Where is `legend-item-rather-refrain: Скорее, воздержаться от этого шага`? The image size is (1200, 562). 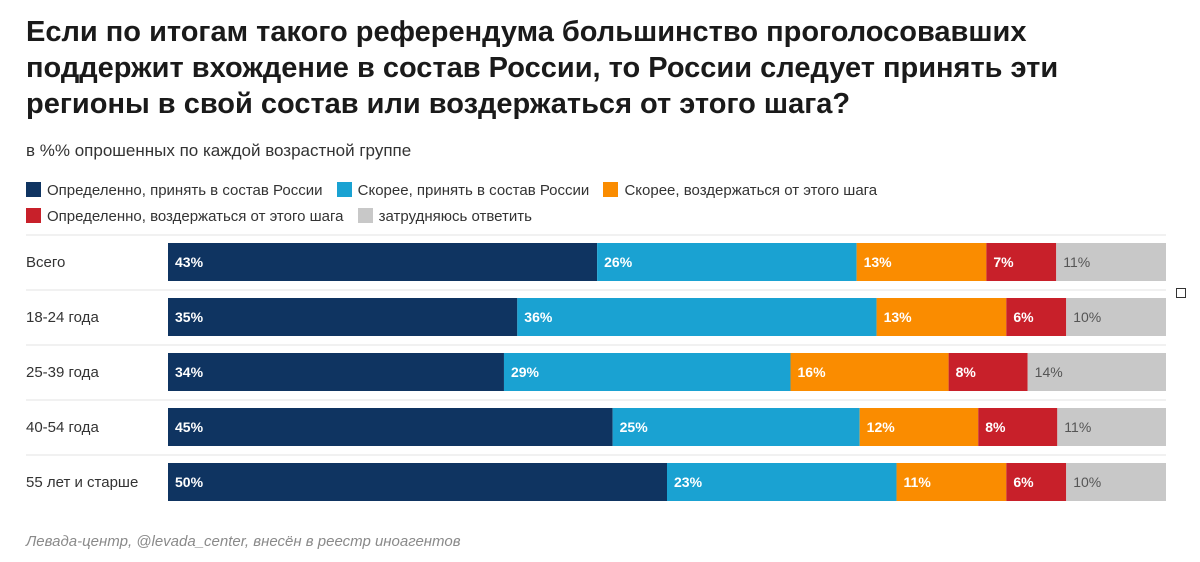
legend-item-rather-refrain: Скорее, воздержаться от этого шага is located at coordinates (740, 191).